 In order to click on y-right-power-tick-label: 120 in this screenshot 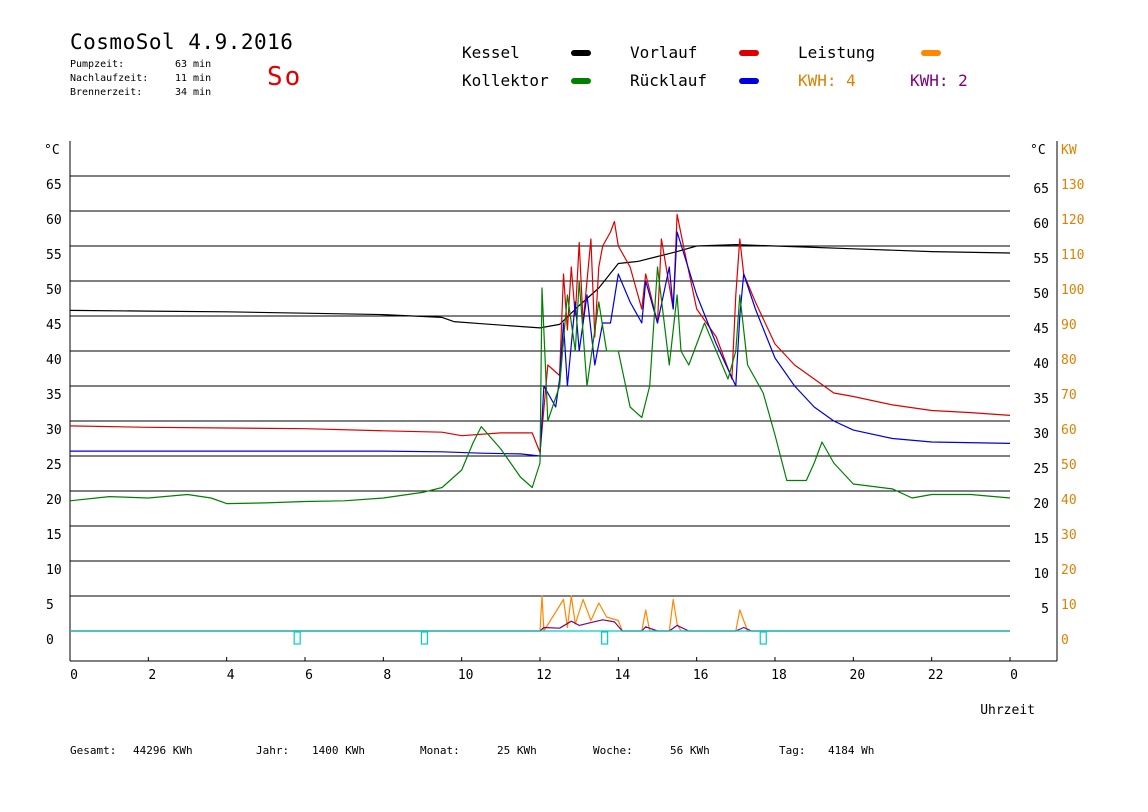, I will do `click(1072, 220)`.